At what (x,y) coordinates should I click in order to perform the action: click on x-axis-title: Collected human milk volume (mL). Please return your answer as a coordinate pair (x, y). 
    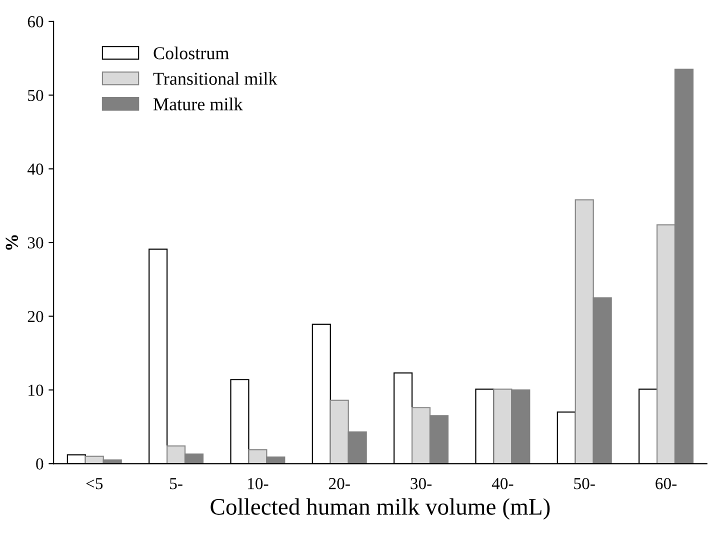
    Looking at the image, I should click on (380, 509).